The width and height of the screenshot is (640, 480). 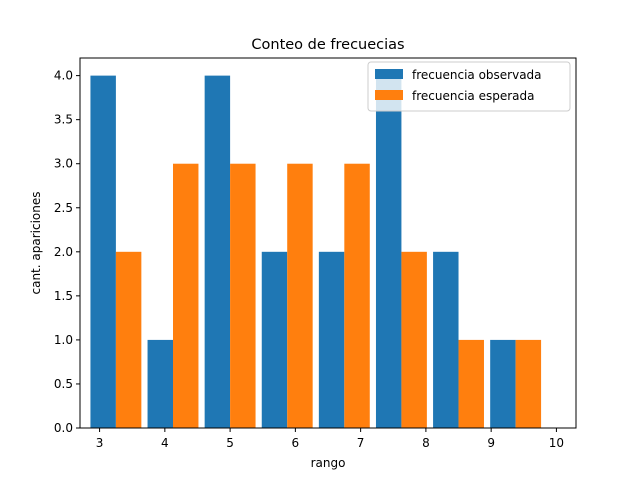 What do you see at coordinates (63, 428) in the screenshot?
I see `y-tick-label: 0.0` at bounding box center [63, 428].